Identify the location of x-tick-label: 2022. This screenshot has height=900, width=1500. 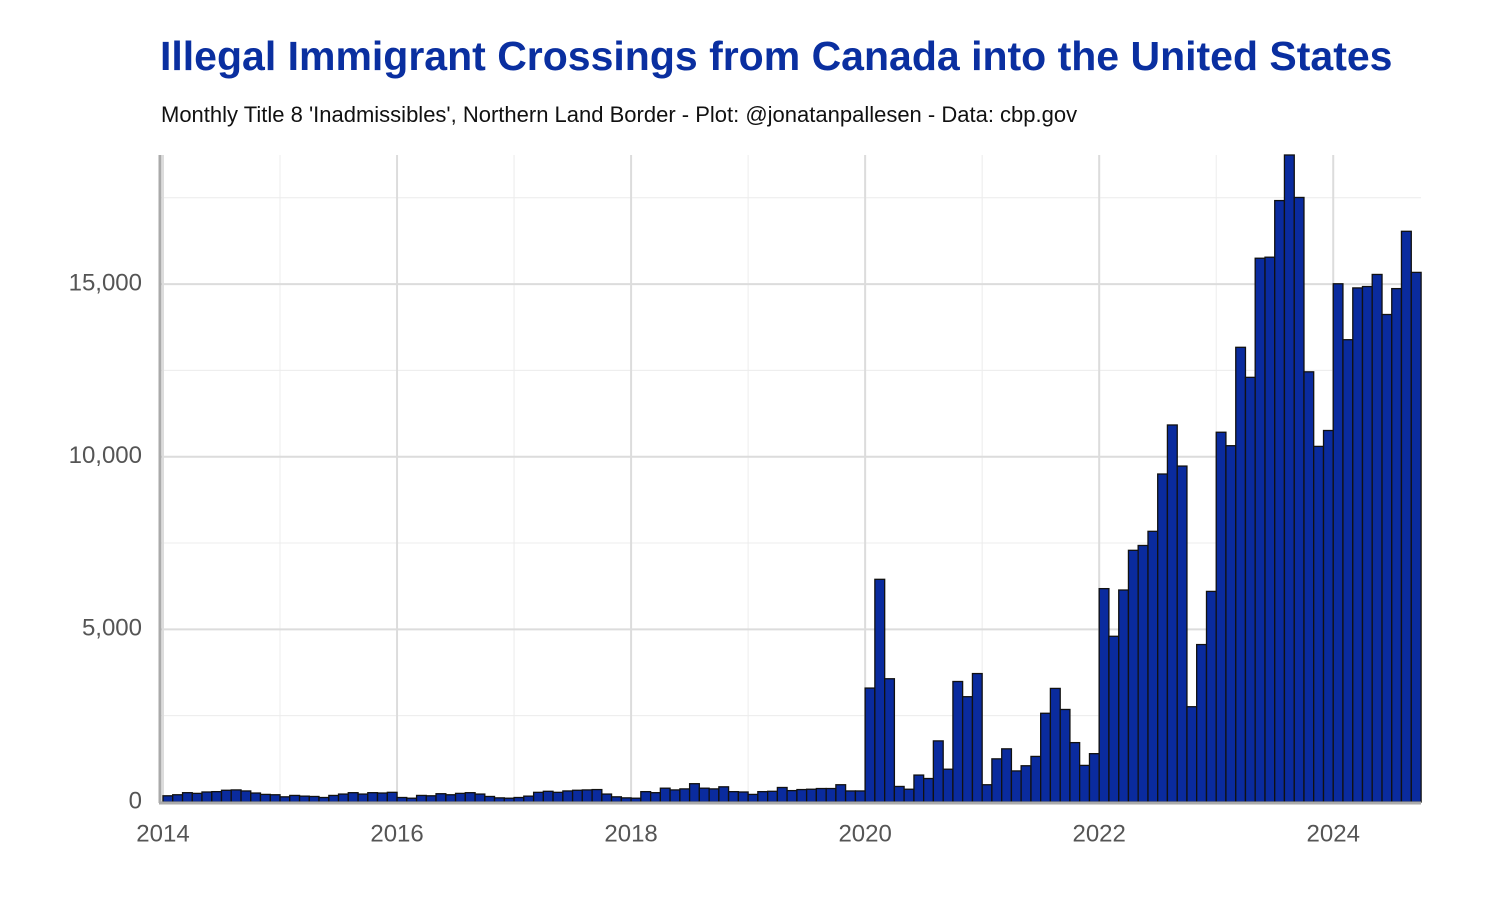
(1098, 833).